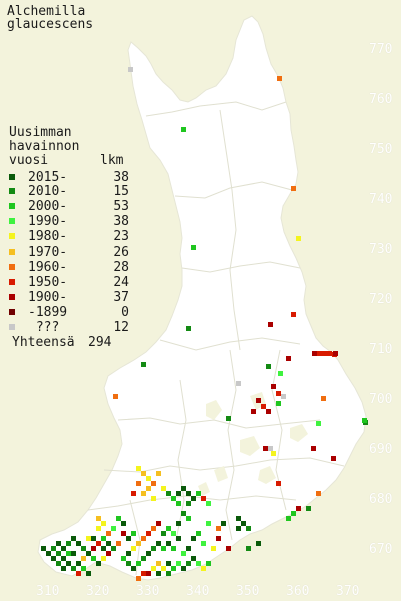 This screenshot has height=601, width=401. I want to click on legend-item-count: 37, so click(121, 297).